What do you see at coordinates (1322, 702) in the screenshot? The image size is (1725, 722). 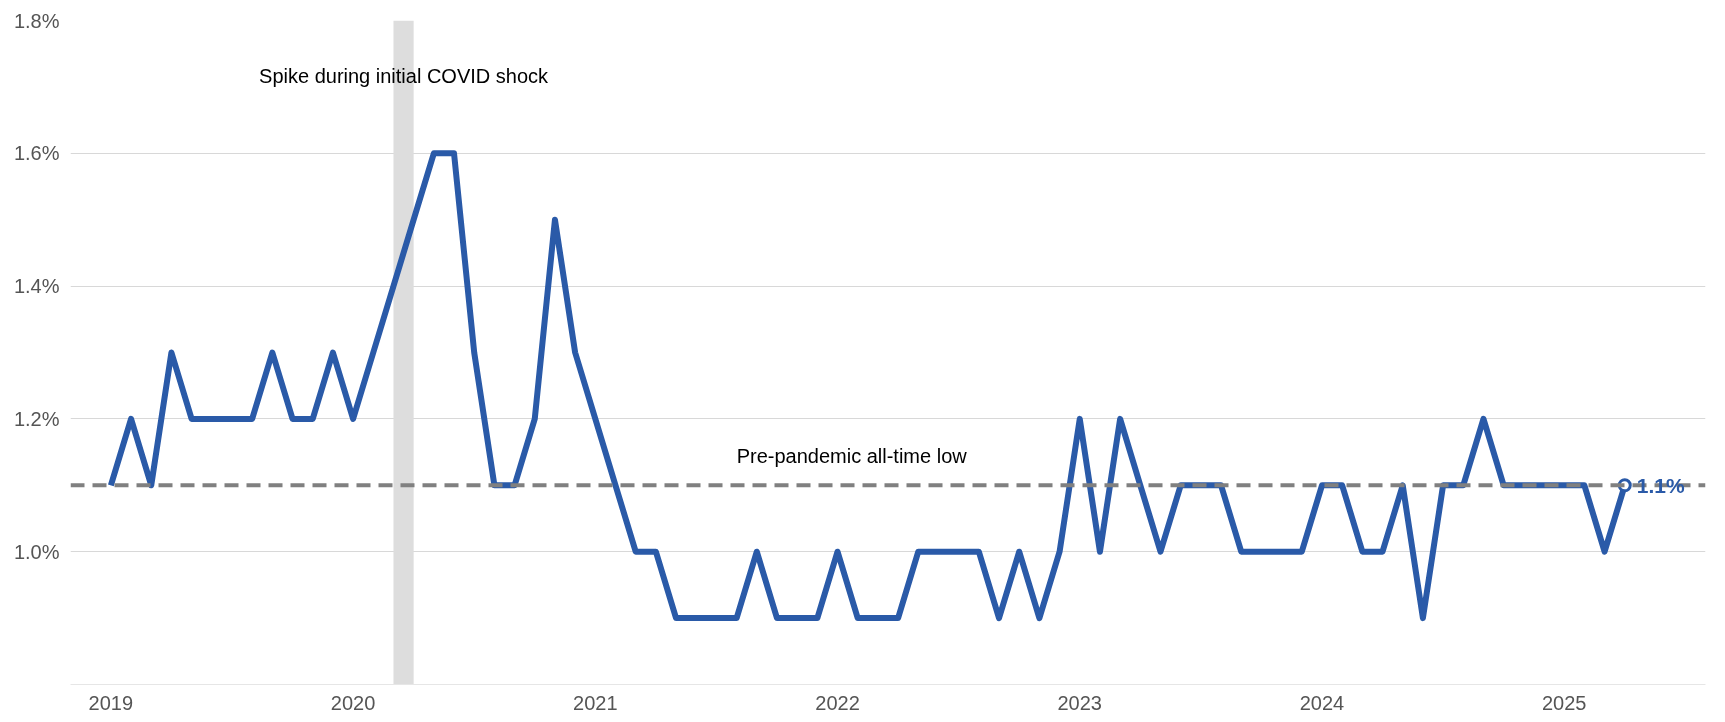 I see `x-tick-label: 2024` at bounding box center [1322, 702].